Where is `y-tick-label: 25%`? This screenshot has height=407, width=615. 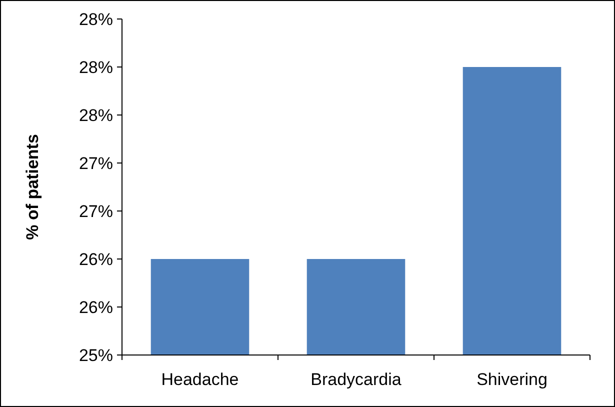
y-tick-label: 25% is located at coordinates (95, 355).